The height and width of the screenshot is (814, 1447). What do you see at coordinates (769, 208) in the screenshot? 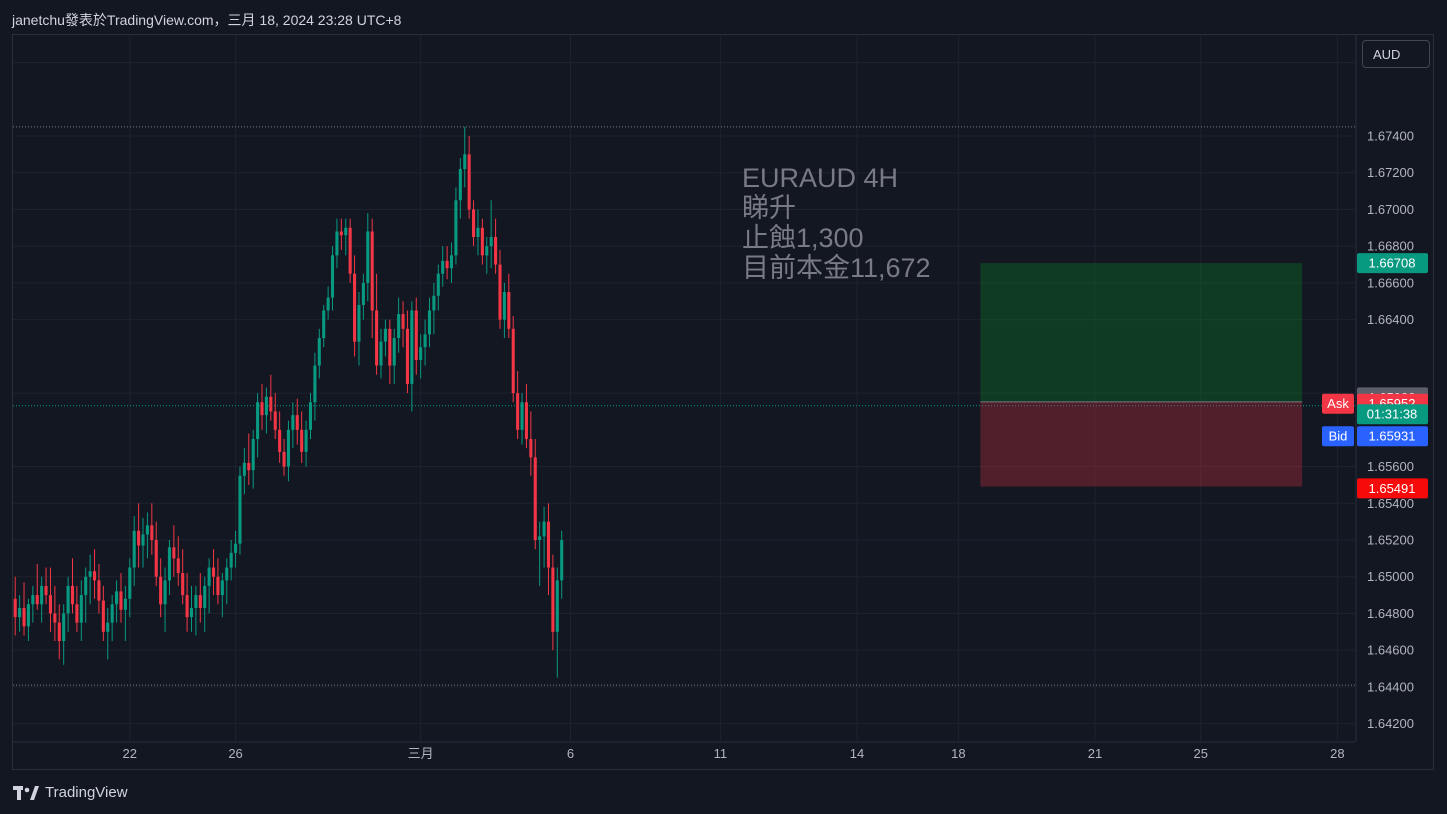
I see `annotation-line-2: 睇升` at bounding box center [769, 208].